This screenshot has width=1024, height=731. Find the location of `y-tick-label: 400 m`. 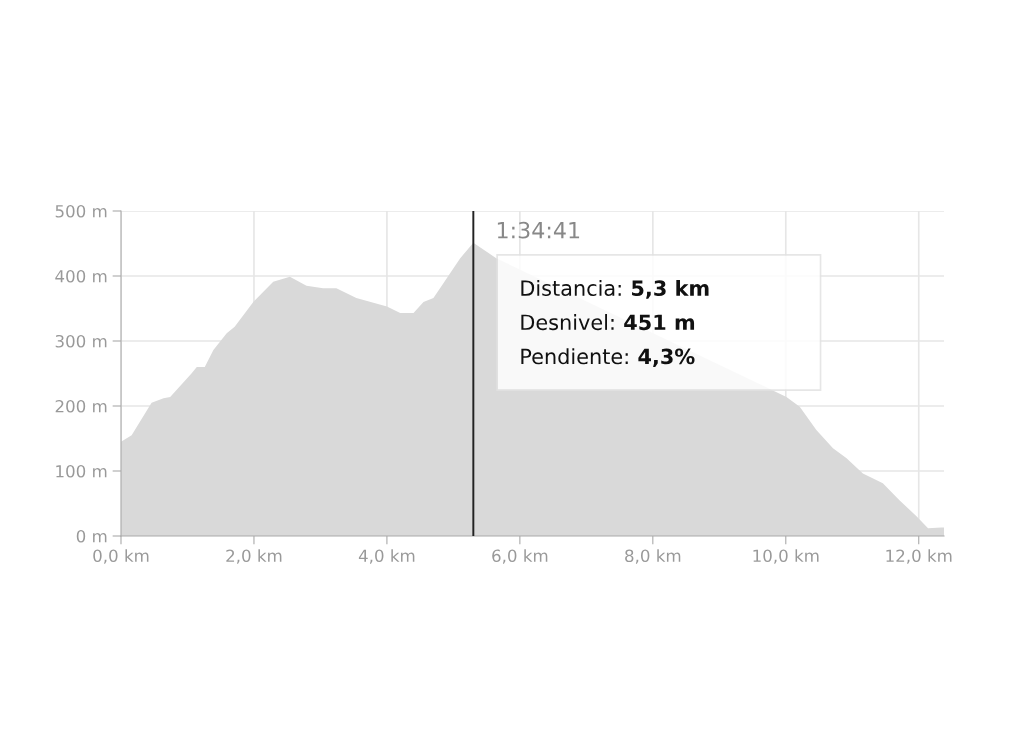

y-tick-label: 400 m is located at coordinates (81, 276).